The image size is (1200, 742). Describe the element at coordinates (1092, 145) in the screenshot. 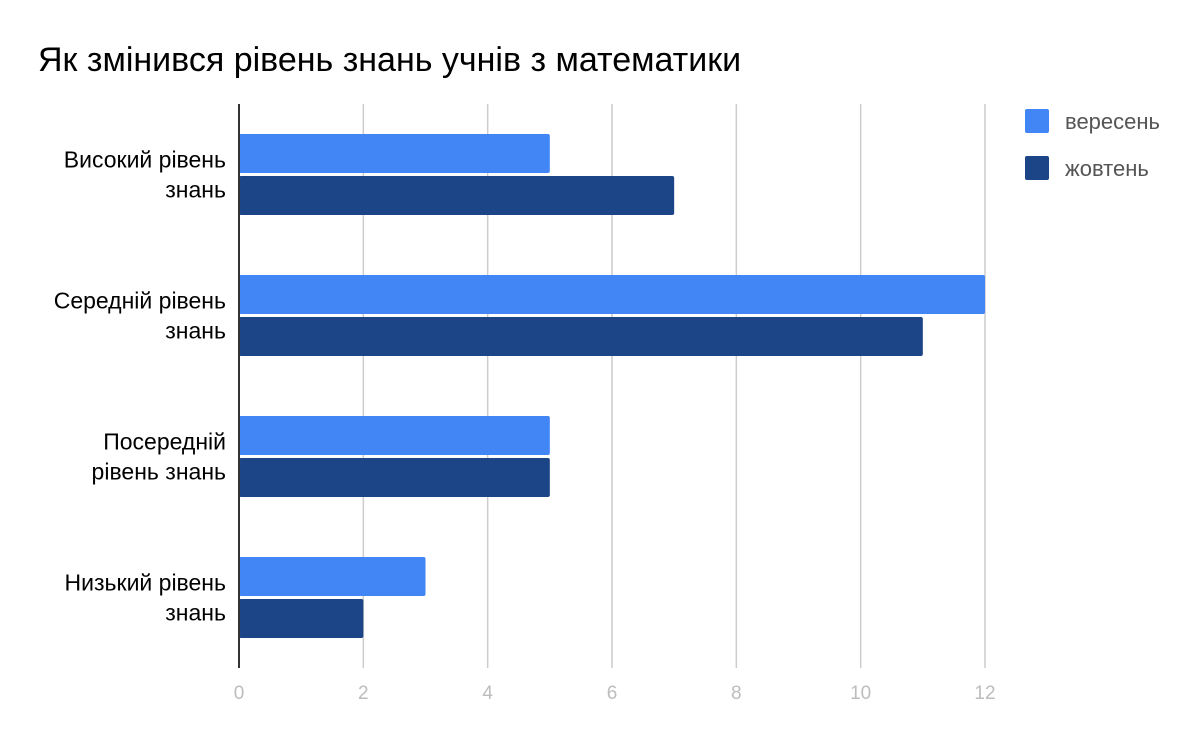

I see `legend: вересень жовтень` at that location.